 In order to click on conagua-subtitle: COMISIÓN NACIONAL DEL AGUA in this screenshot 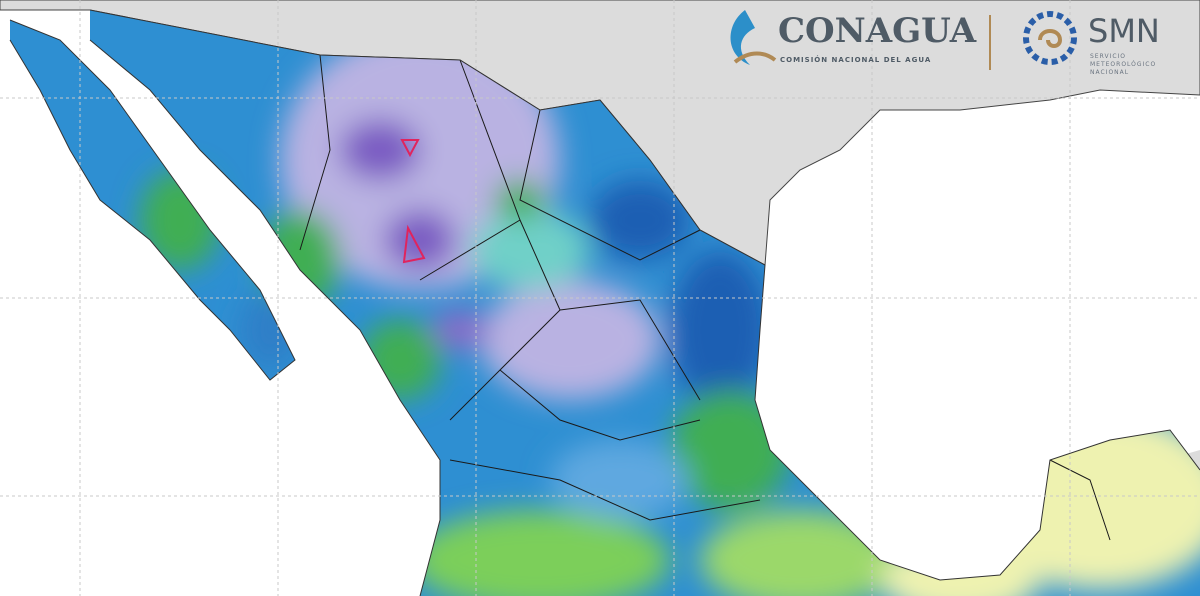, I will do `click(855, 59)`.